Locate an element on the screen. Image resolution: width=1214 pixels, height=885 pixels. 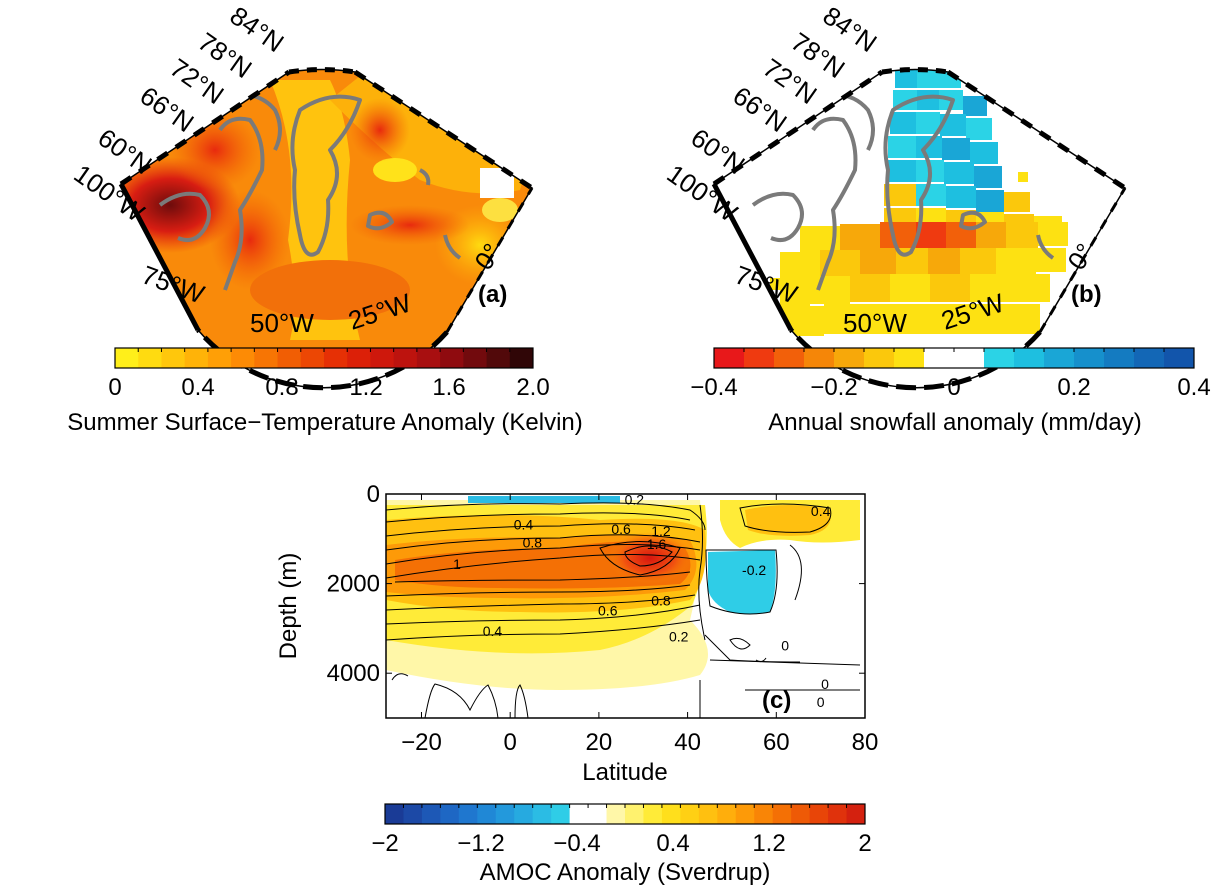
colorbar-tick: 0.2 is located at coordinates (1073, 387).